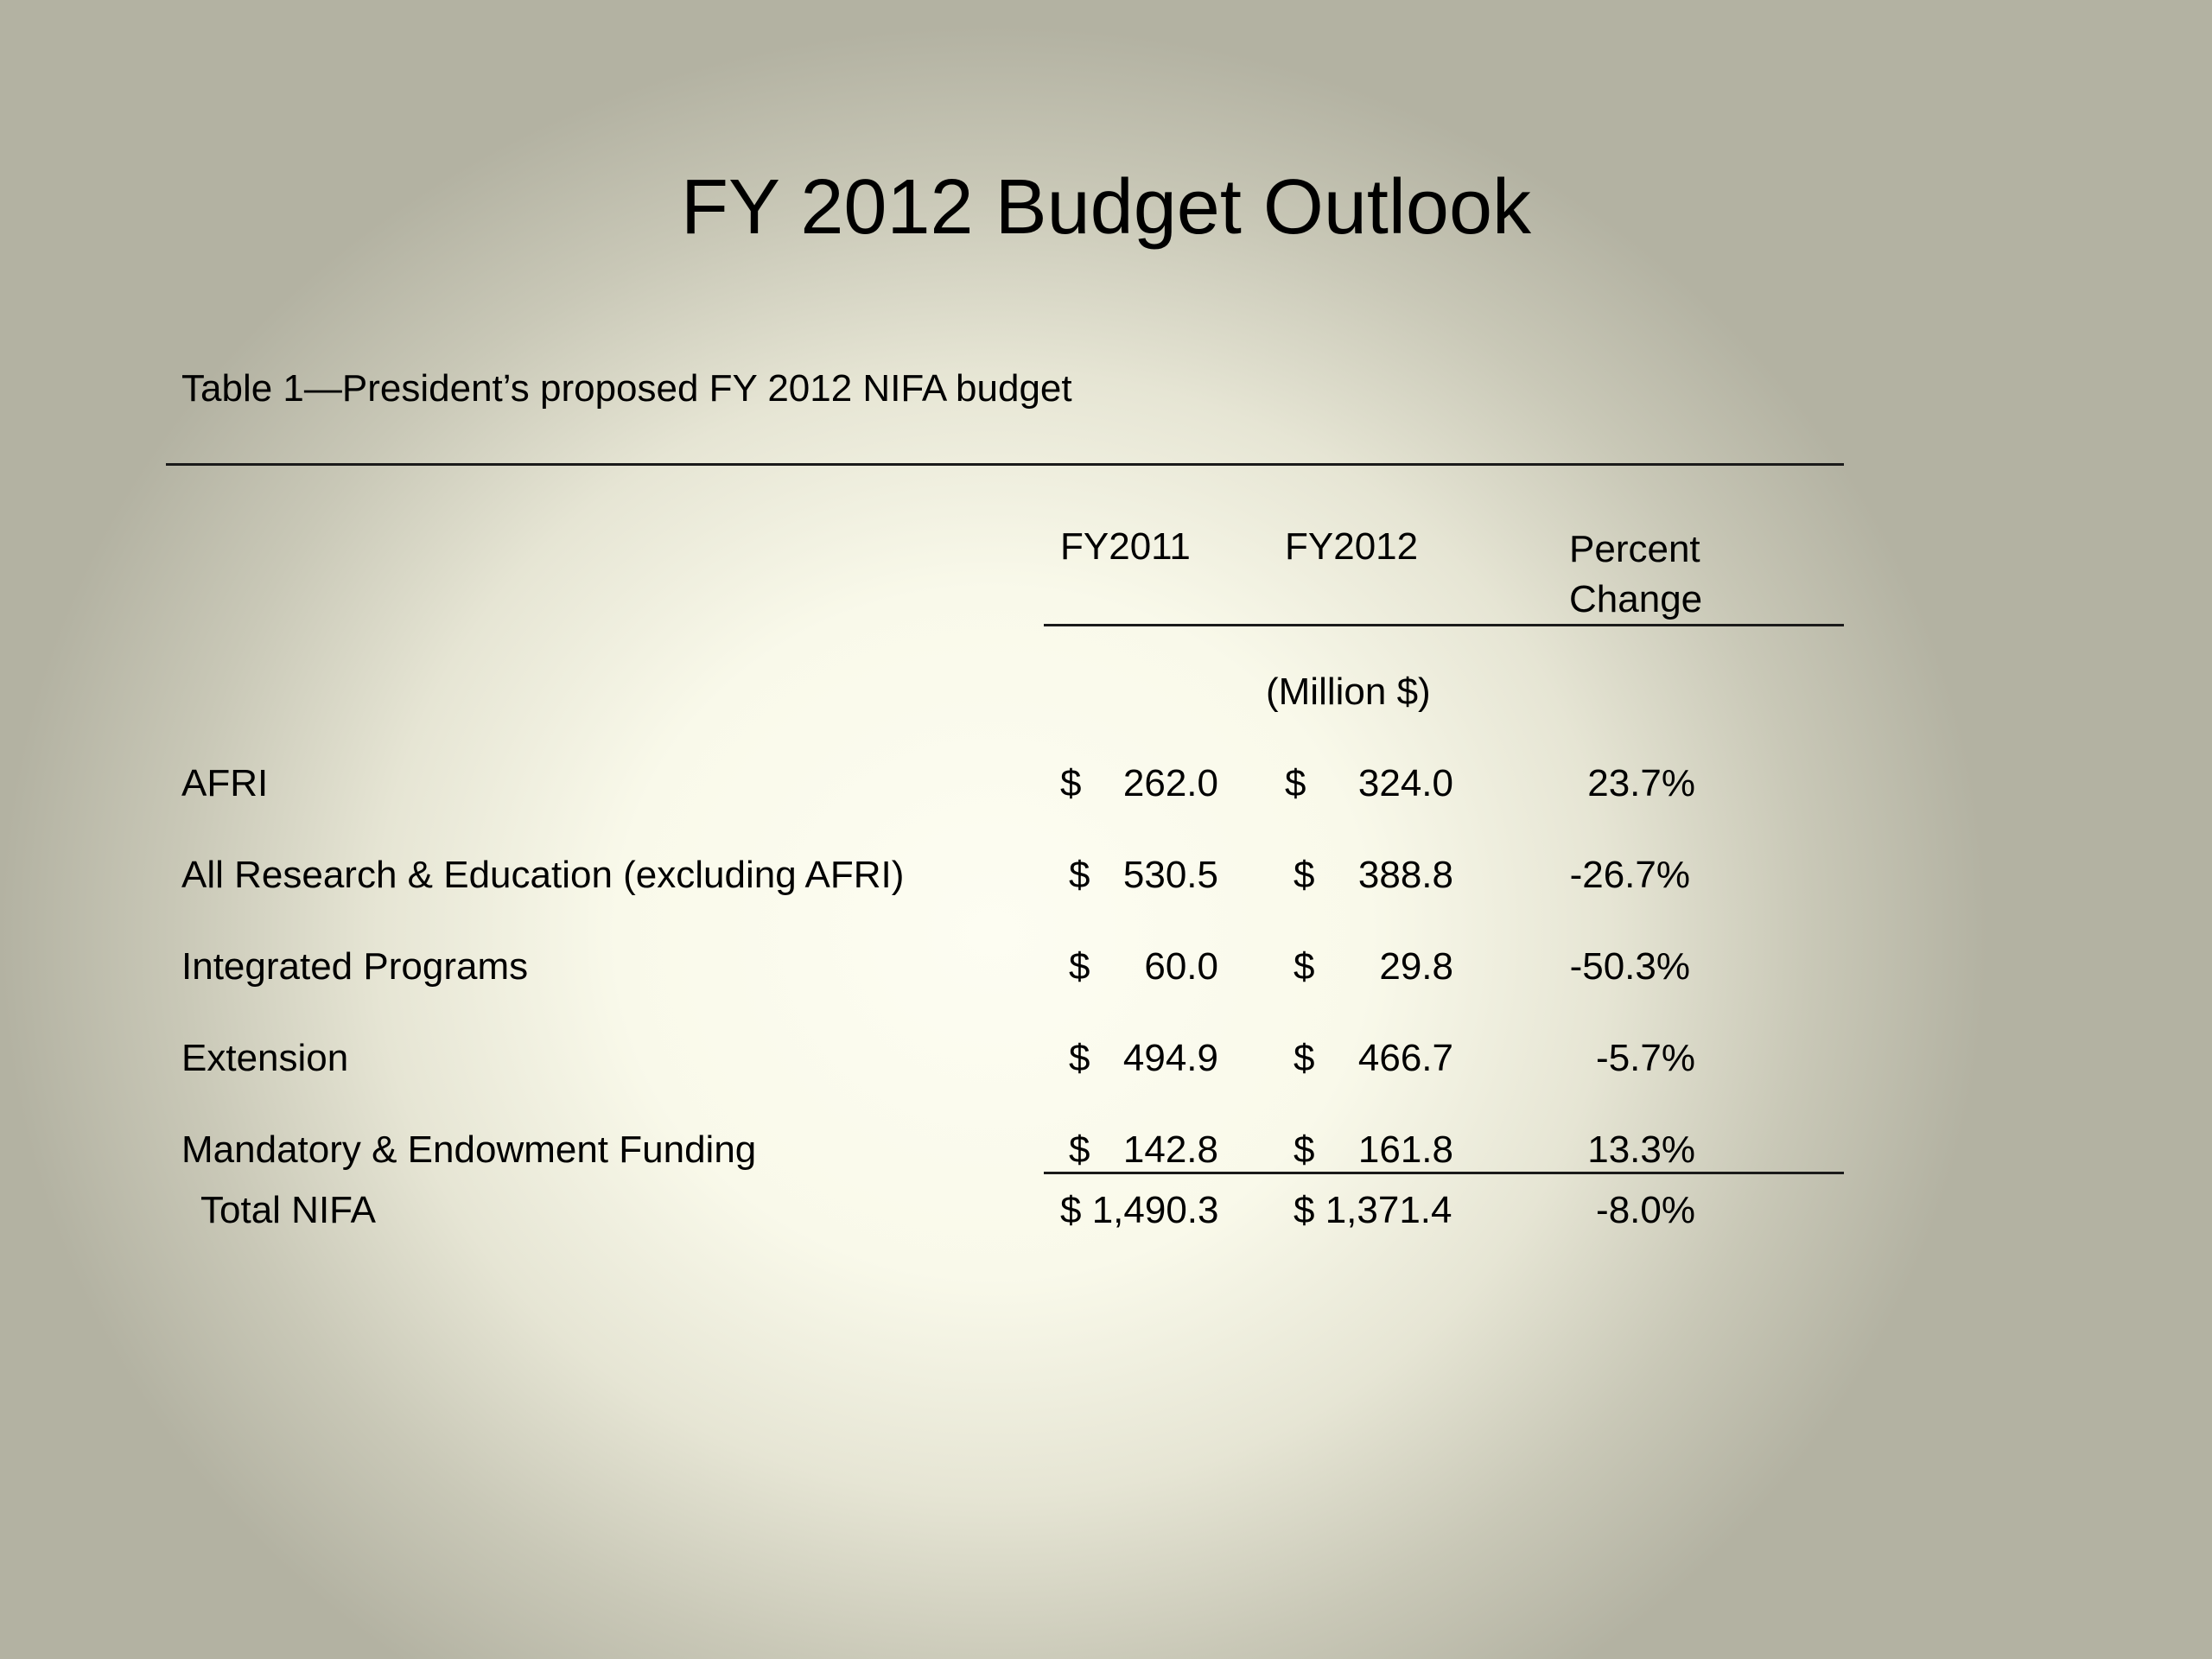  Describe the element at coordinates (1405, 1149) in the screenshot. I see `fy2012-value: 161.8` at that location.